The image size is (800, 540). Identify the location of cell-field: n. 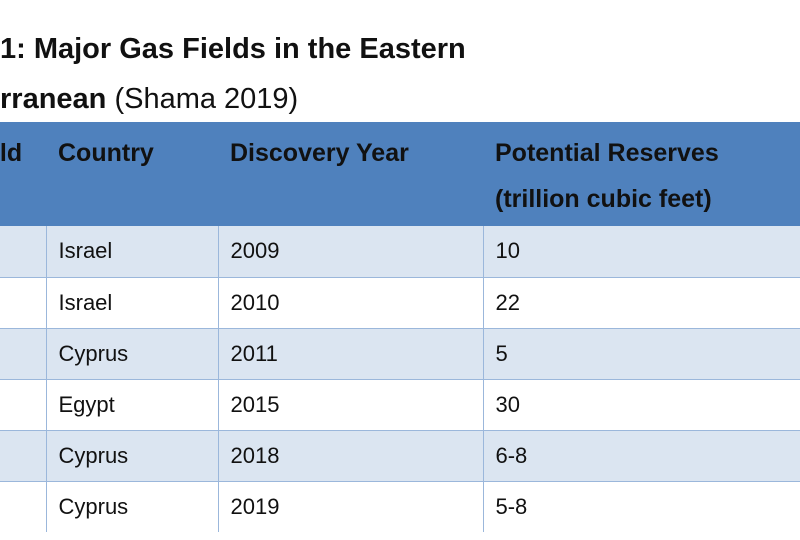
(23, 303).